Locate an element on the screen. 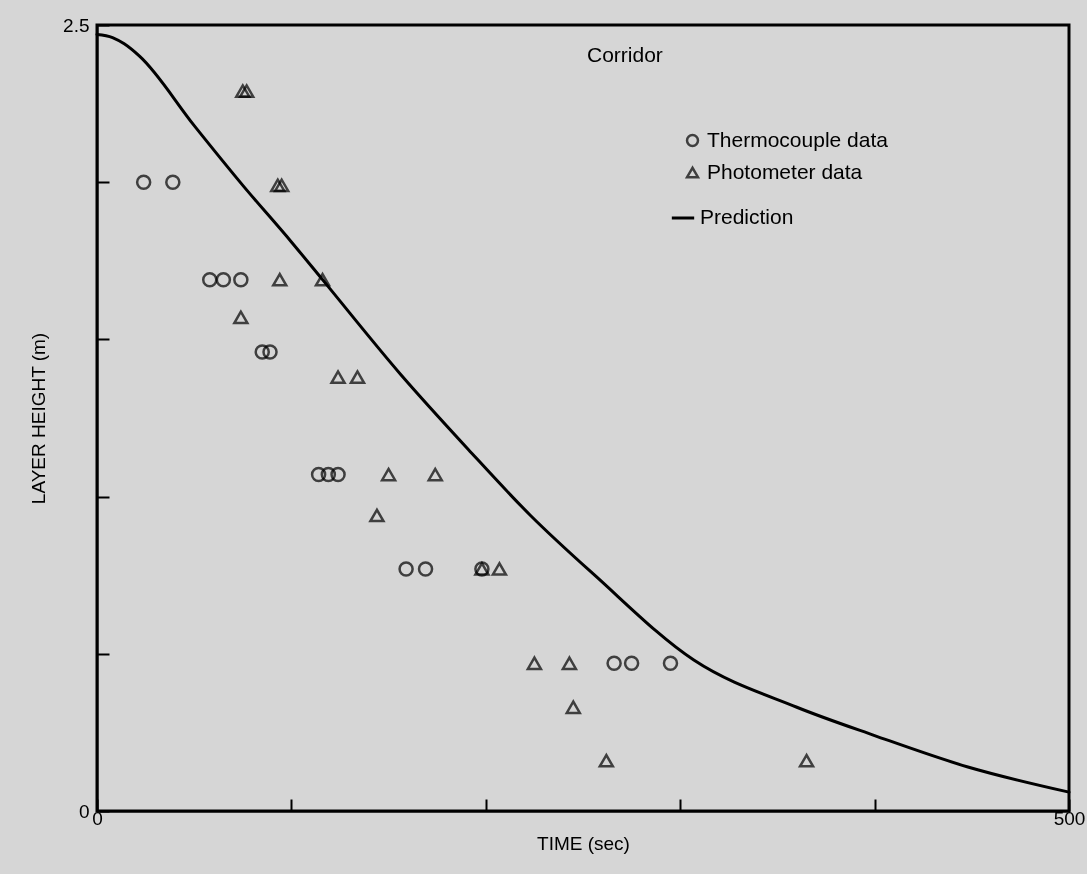 This screenshot has width=1087, height=874. legend-label: Thermocouple data is located at coordinates (798, 139).